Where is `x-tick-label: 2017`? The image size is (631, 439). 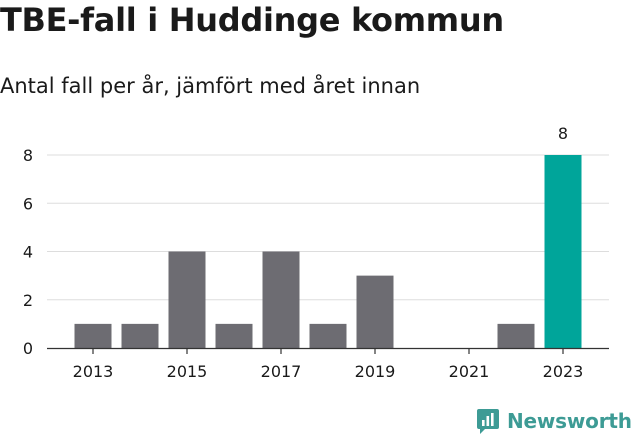
x-tick-label: 2017 is located at coordinates (281, 371).